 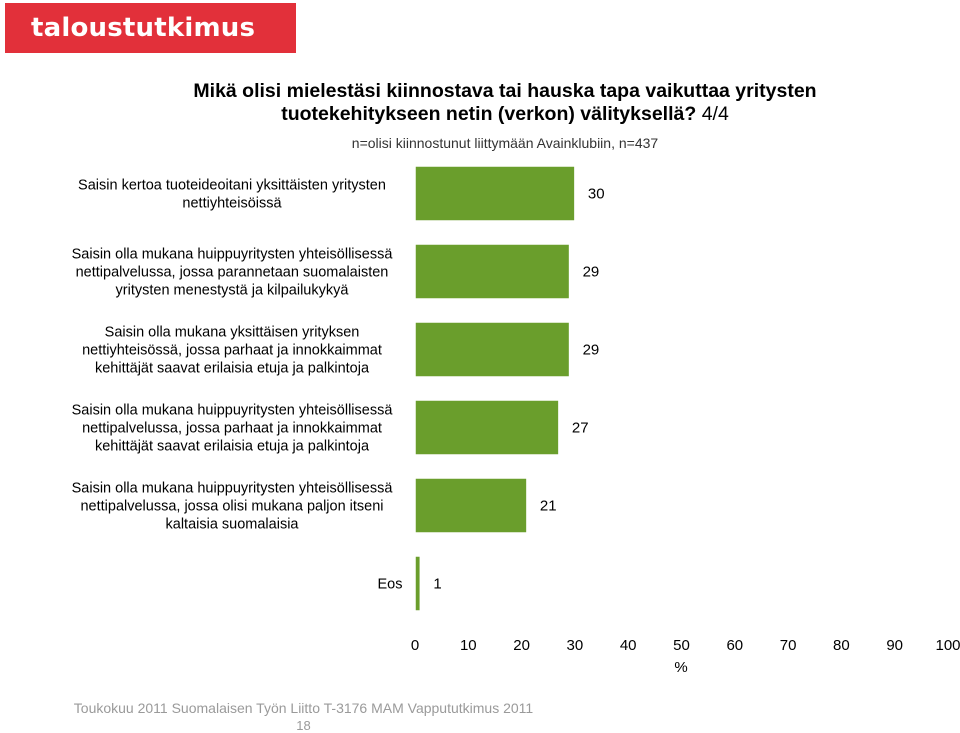 I want to click on page-counter: 4/4, so click(x=715, y=114).